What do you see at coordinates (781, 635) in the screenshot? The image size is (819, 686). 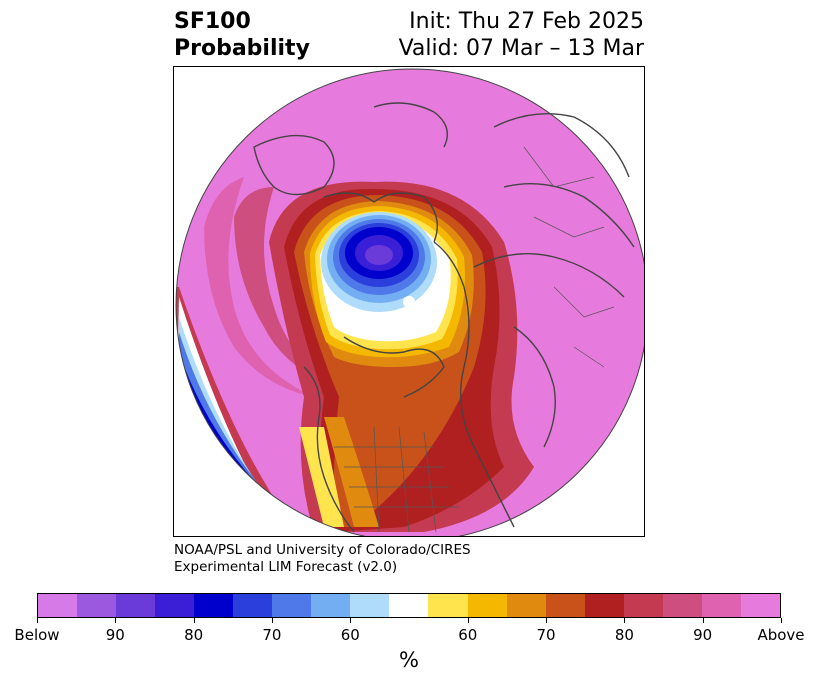 I see `colorbar-tick-label: Above` at bounding box center [781, 635].